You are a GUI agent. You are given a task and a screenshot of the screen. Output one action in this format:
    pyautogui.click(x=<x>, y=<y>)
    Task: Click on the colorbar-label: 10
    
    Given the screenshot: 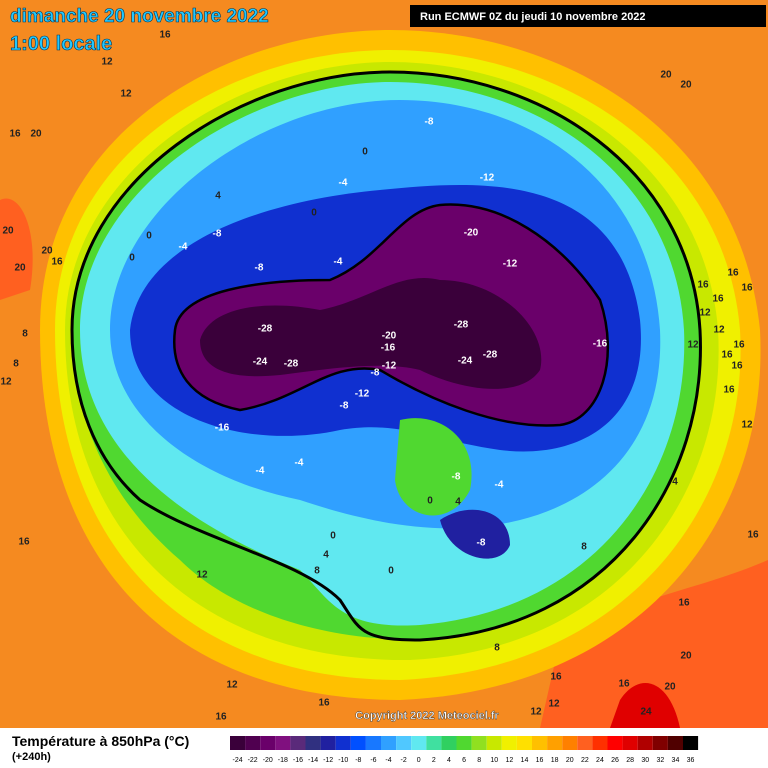 What is the action you would take?
    pyautogui.click(x=494, y=760)
    